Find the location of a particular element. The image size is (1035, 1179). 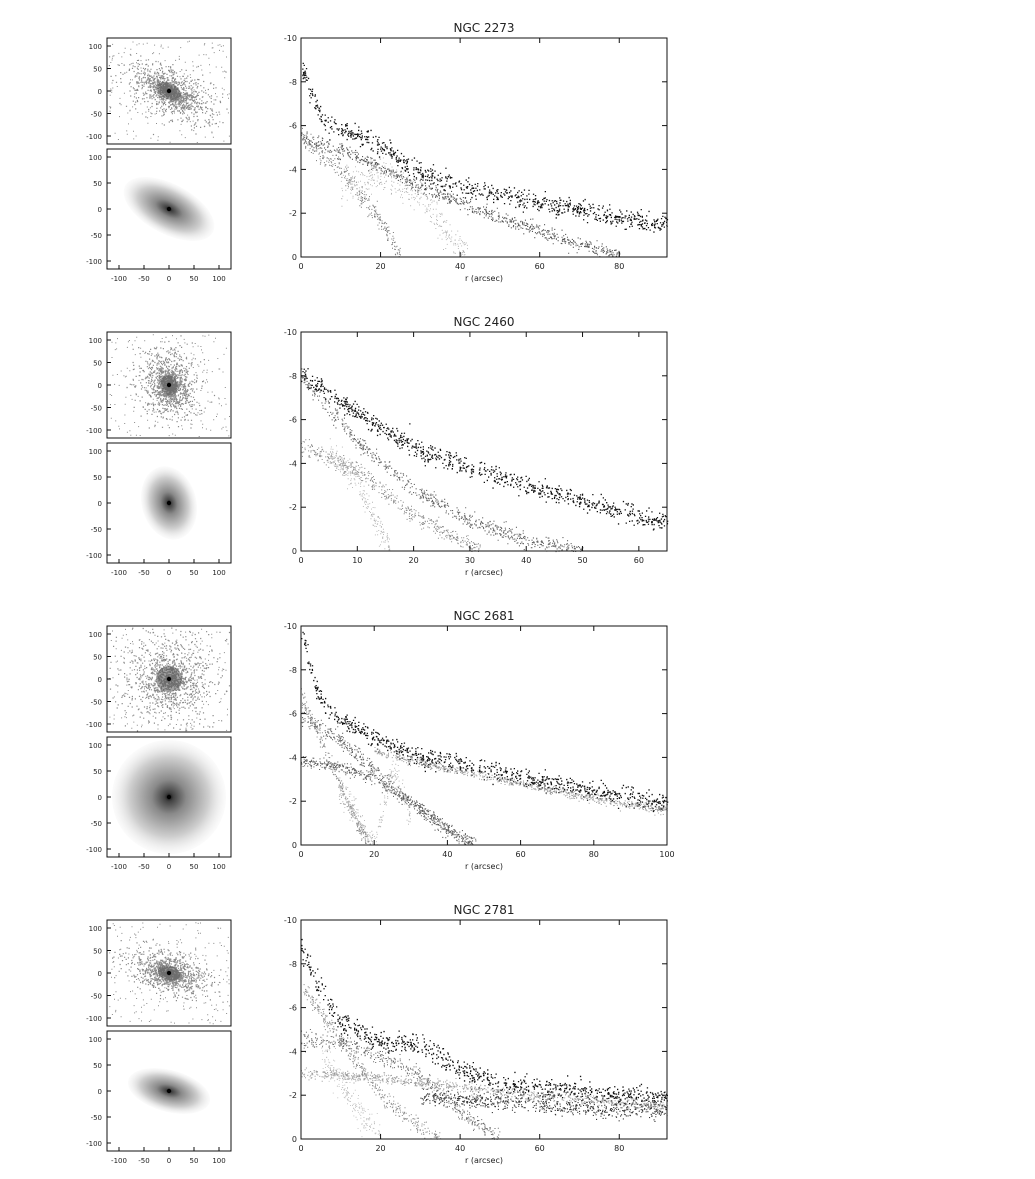

profile-chart: NGC 2273 -10 -8 -6 -4 -2 00 20 40 60 80 r (arcsec) is located at coordinates (476, 152).